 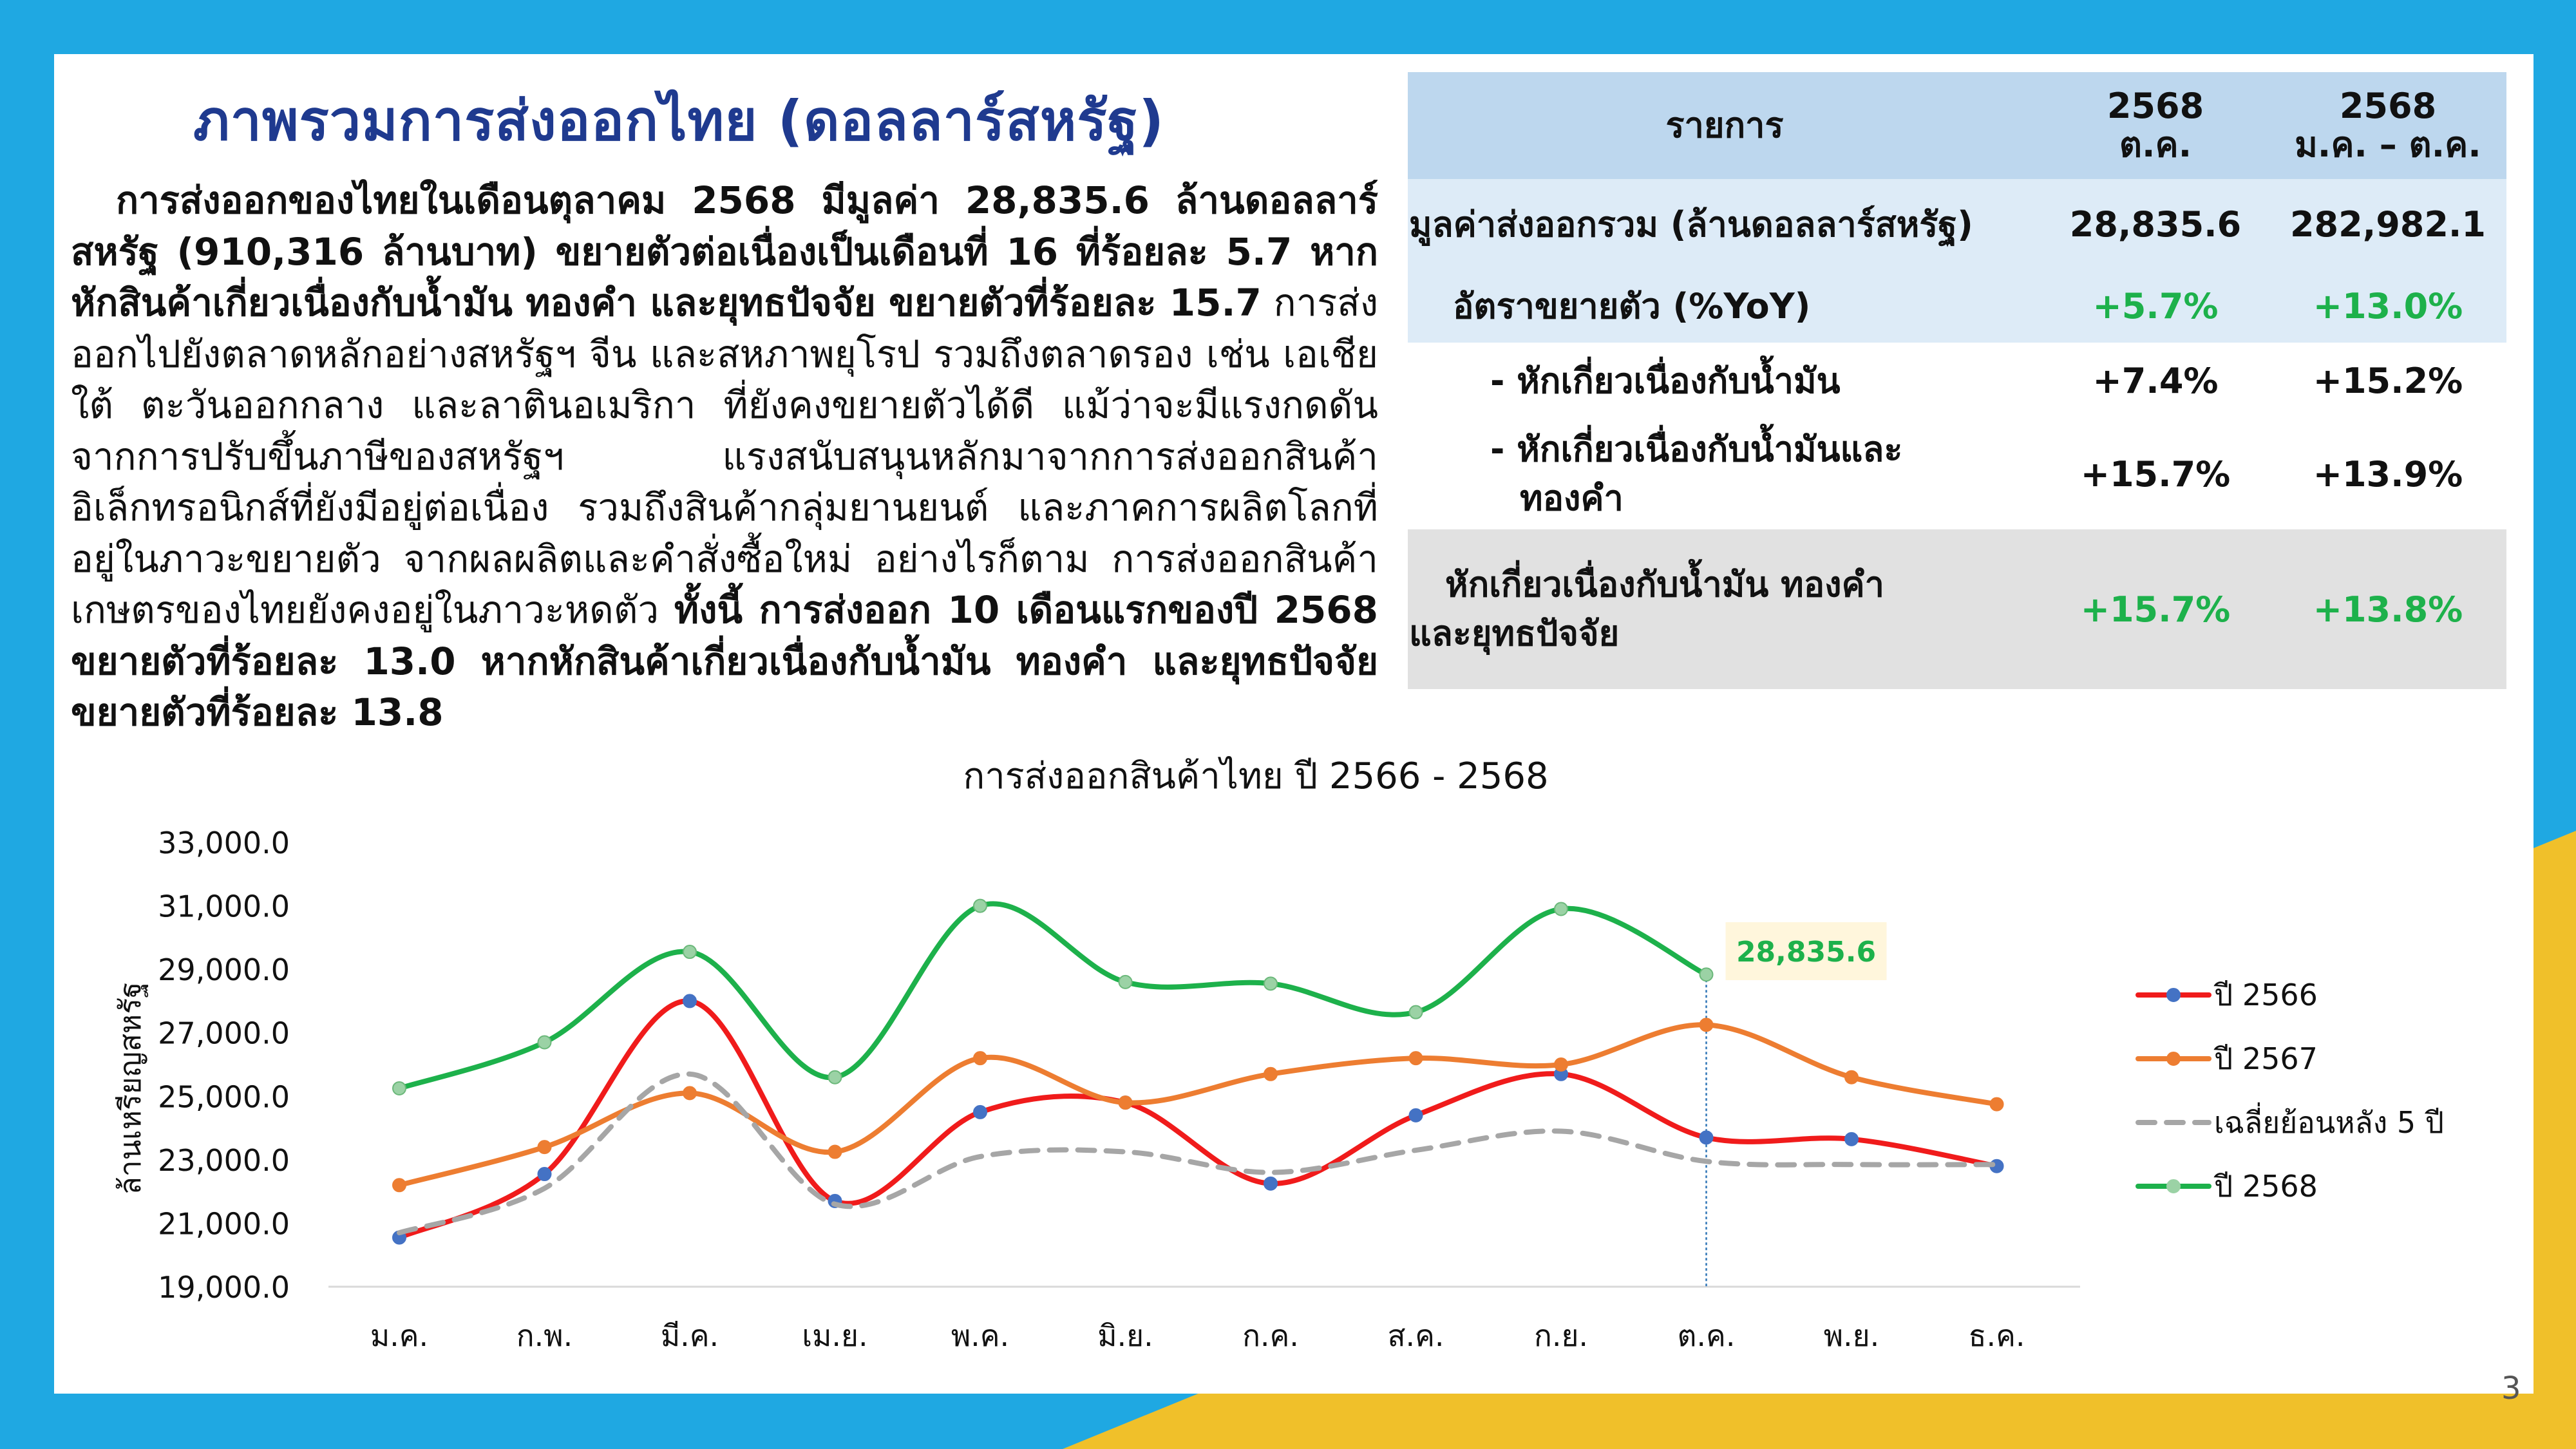 What do you see at coordinates (2388, 125) in the screenshot?
I see `header-ytd-2568: 2568 ม.ค. – ต.ค.` at bounding box center [2388, 125].